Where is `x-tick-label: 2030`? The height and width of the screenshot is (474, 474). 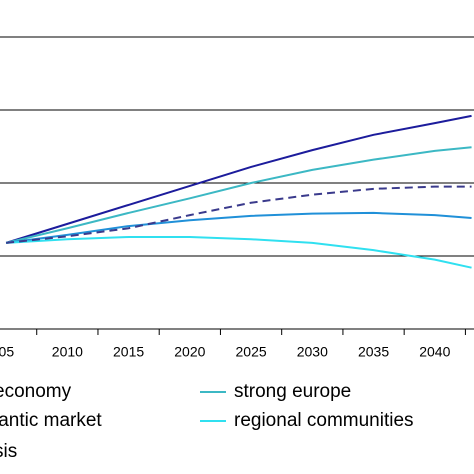 x-tick-label: 2030 is located at coordinates (312, 352).